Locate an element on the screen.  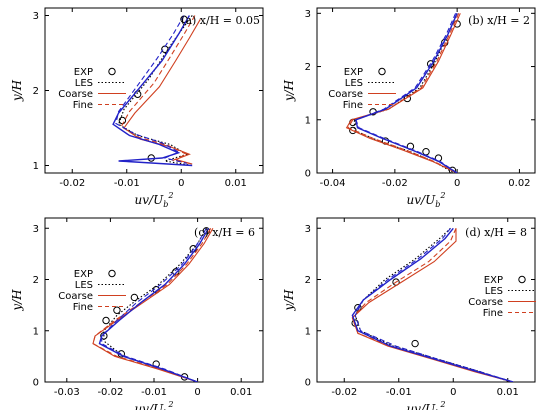
x-tick-label: -0.03 is located at coordinates (67, 392).